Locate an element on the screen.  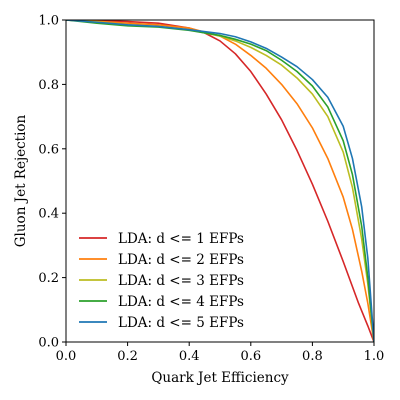
legend-label-2: LDA: d <= 2 EFPs is located at coordinates (181, 260).